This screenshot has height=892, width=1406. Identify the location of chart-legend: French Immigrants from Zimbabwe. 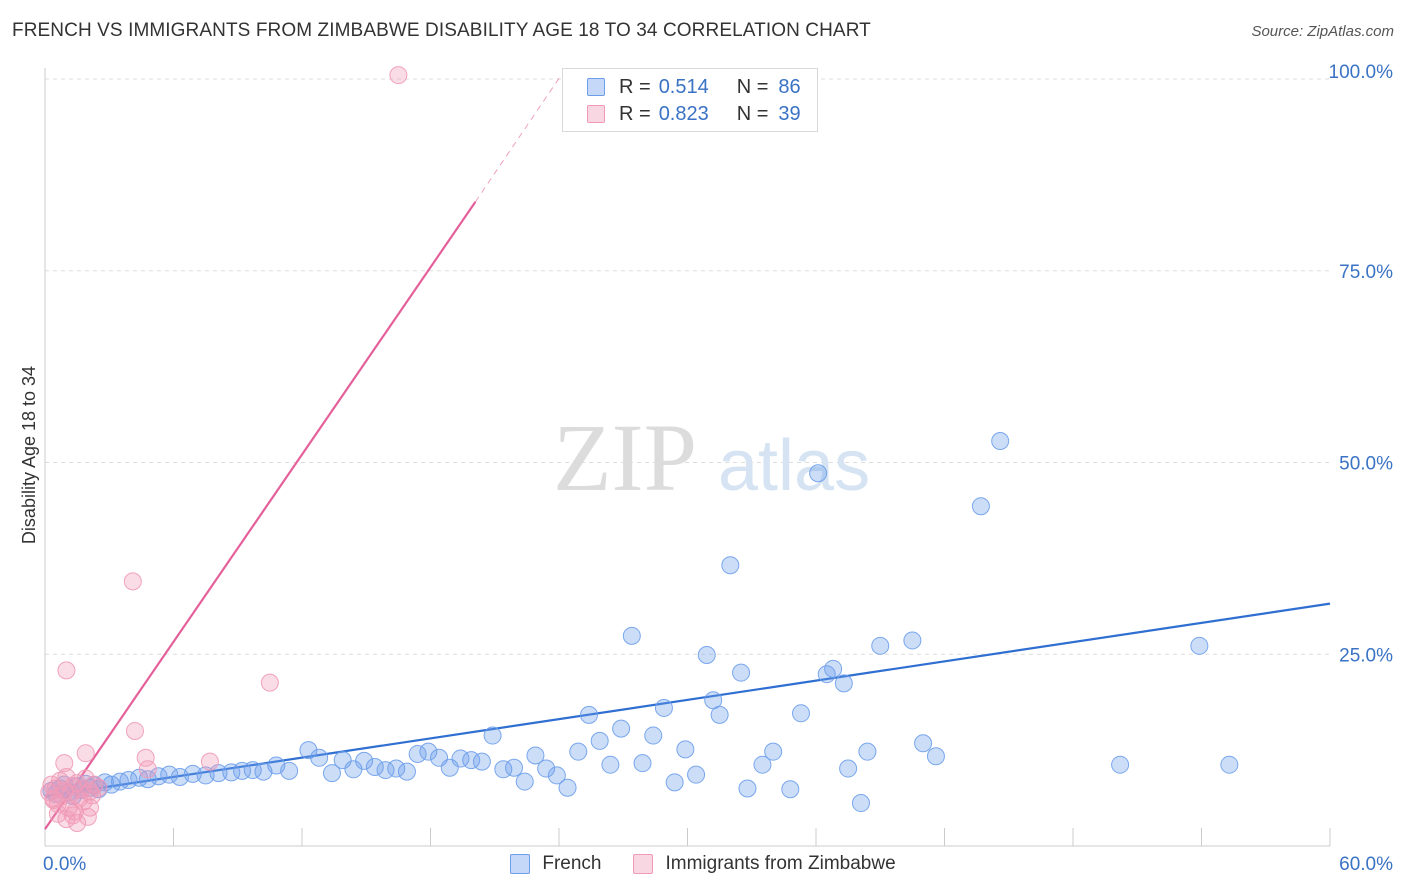
(703, 864).